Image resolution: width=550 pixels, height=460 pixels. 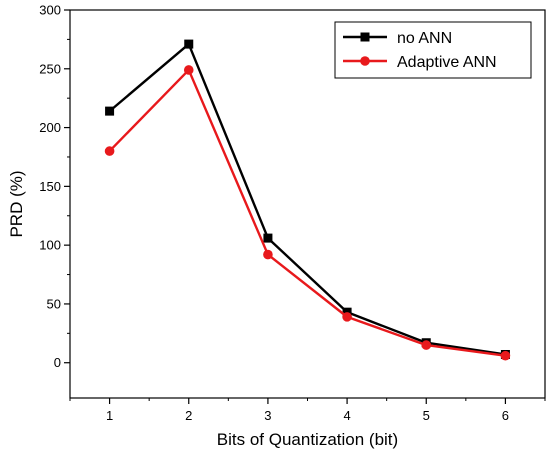 I want to click on y-tick-label: 200, so click(x=50, y=127).